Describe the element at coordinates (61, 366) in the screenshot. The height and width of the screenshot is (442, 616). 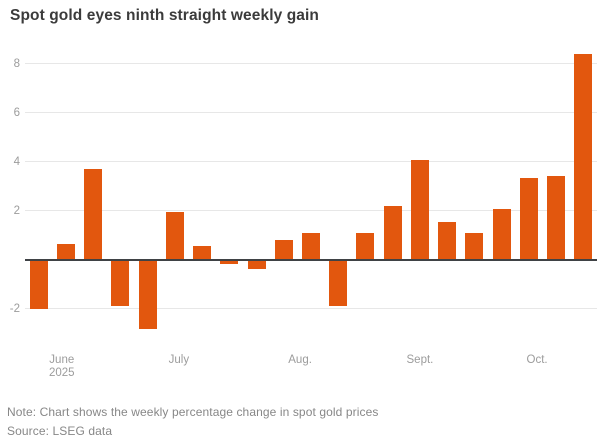
I see `x-axis-month-label: June 2025` at that location.